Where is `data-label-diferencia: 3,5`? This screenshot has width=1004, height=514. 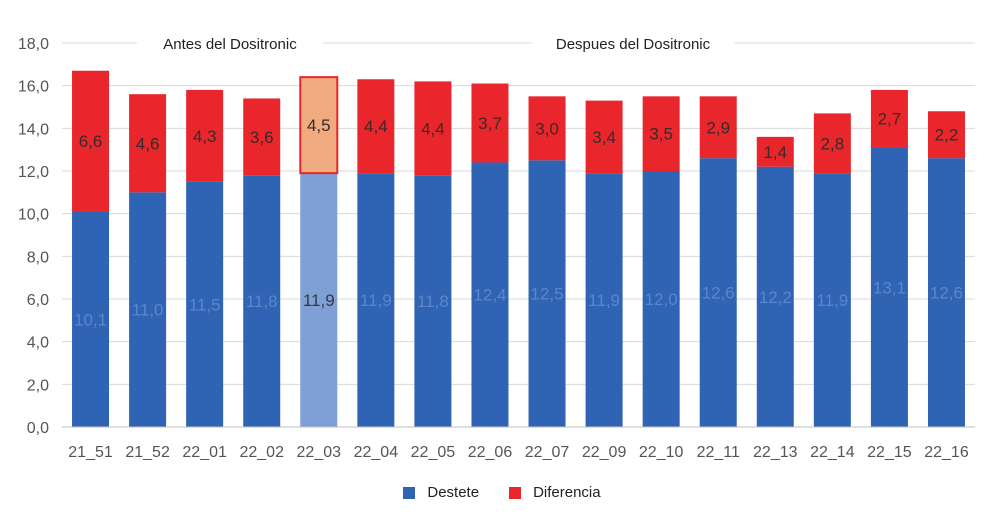 data-label-diferencia: 3,5 is located at coordinates (661, 134).